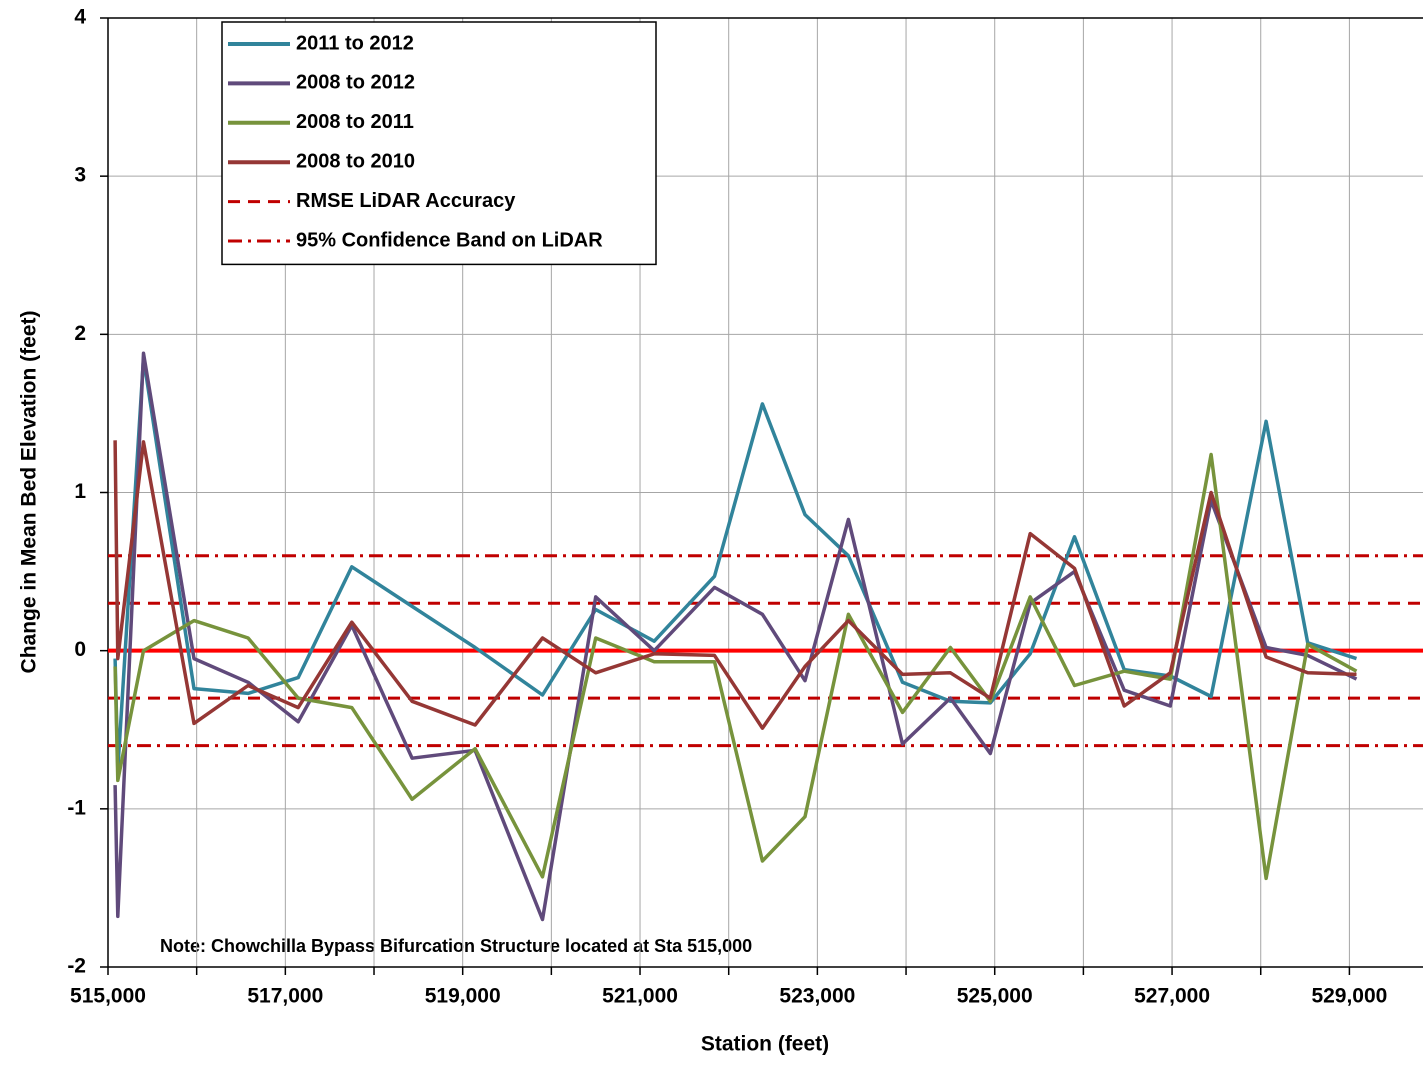 Image resolution: width=1423 pixels, height=1074 pixels. Describe the element at coordinates (640, 996) in the screenshot. I see `x-tick-label: 521,000` at that location.